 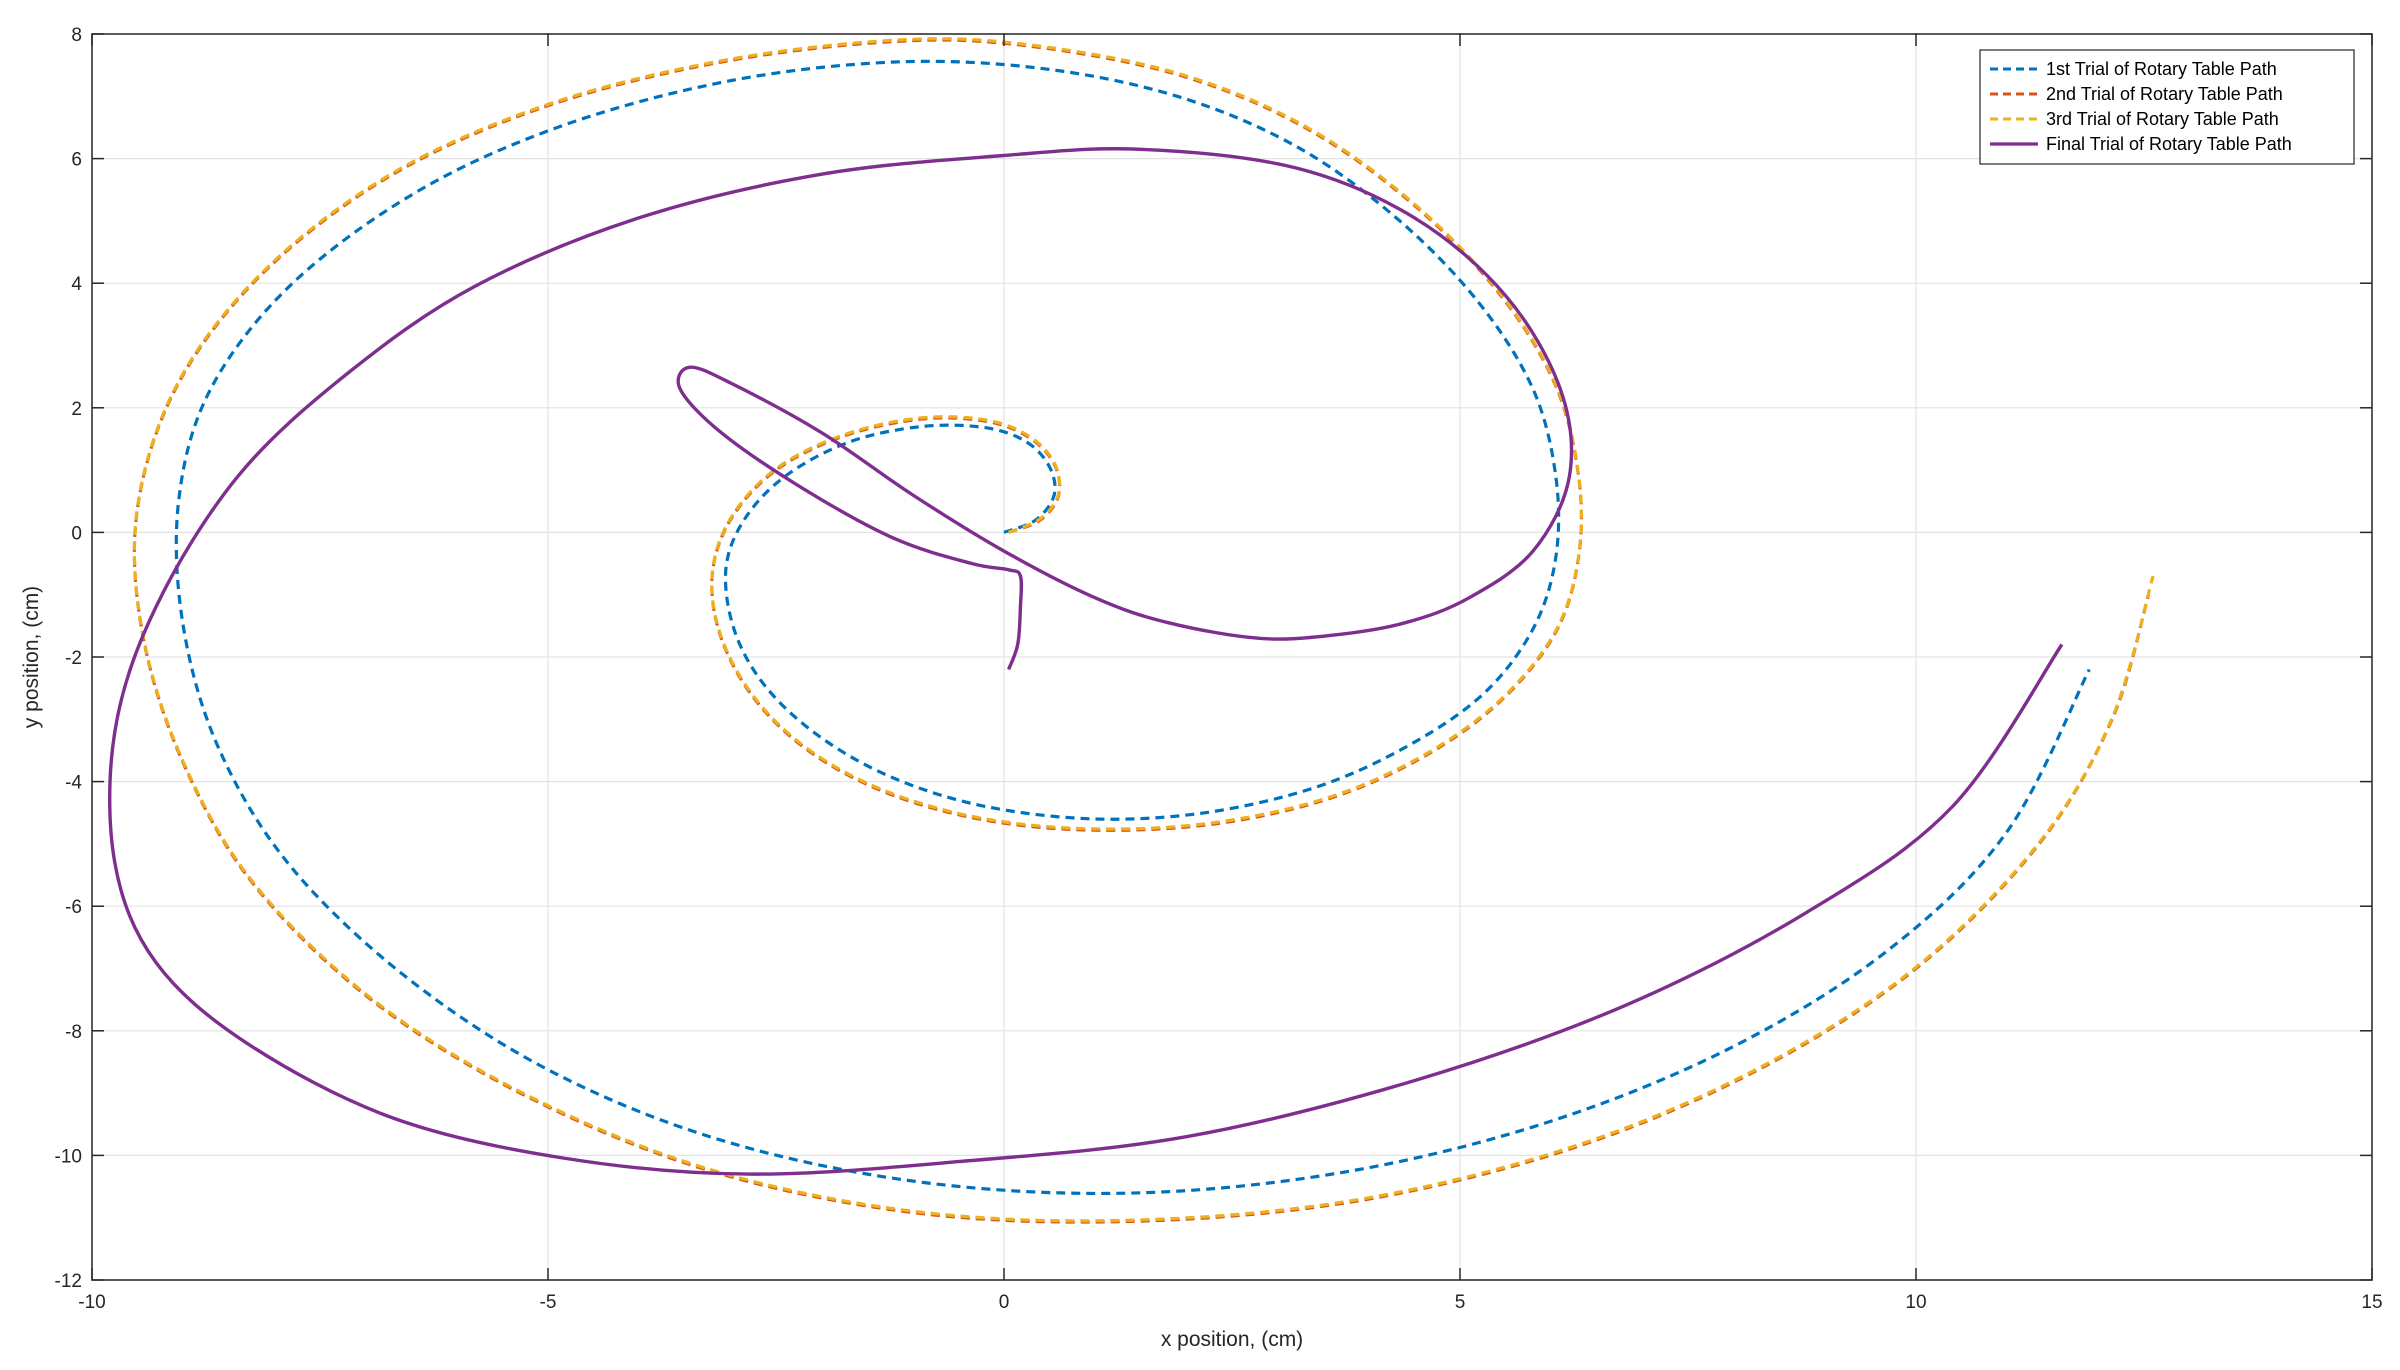 I want to click on legend-box, so click(x=2167, y=107).